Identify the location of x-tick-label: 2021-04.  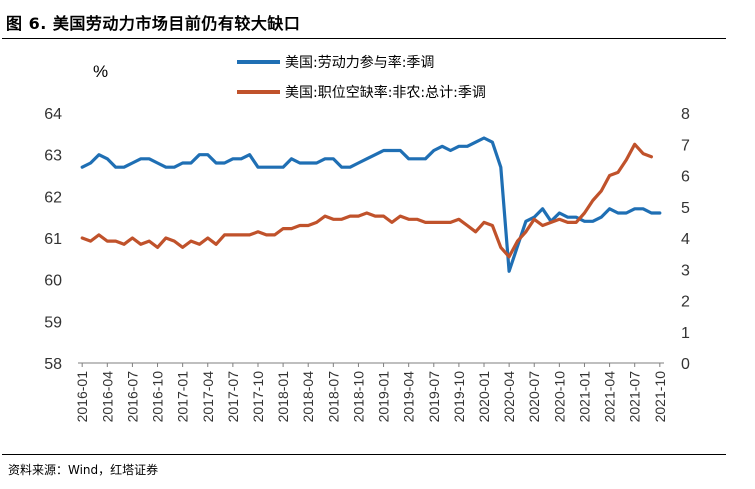
(610, 397).